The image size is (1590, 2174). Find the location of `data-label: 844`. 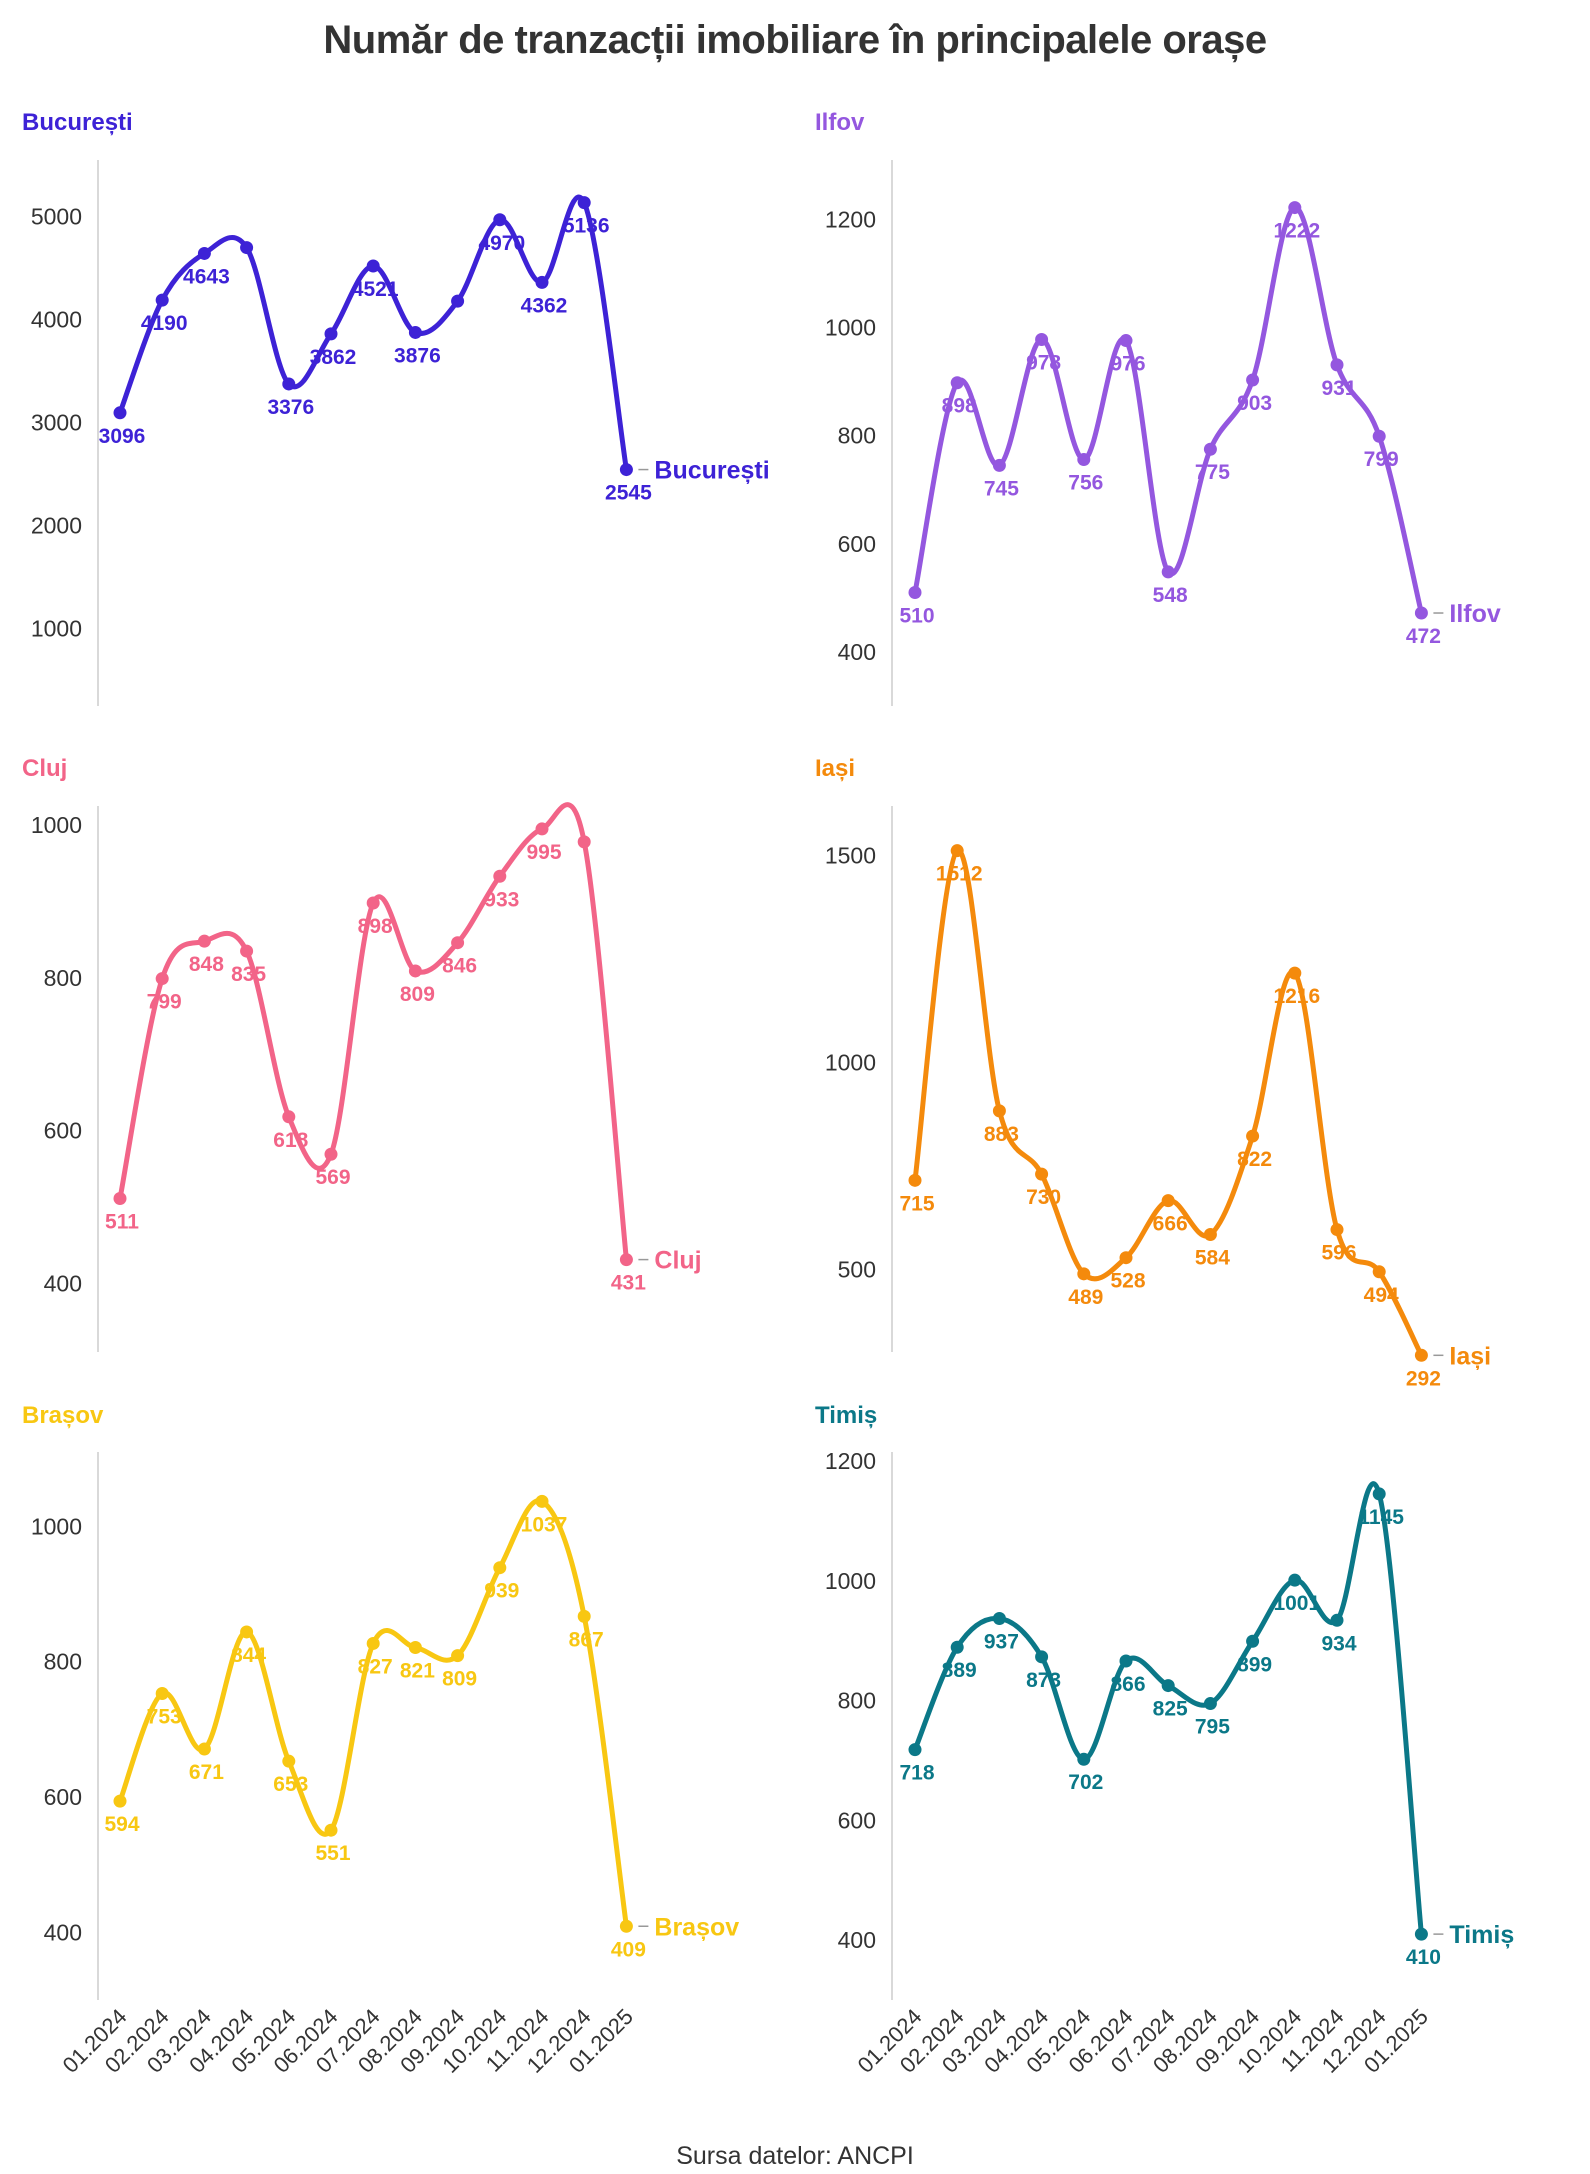

data-label: 844 is located at coordinates (248, 1655).